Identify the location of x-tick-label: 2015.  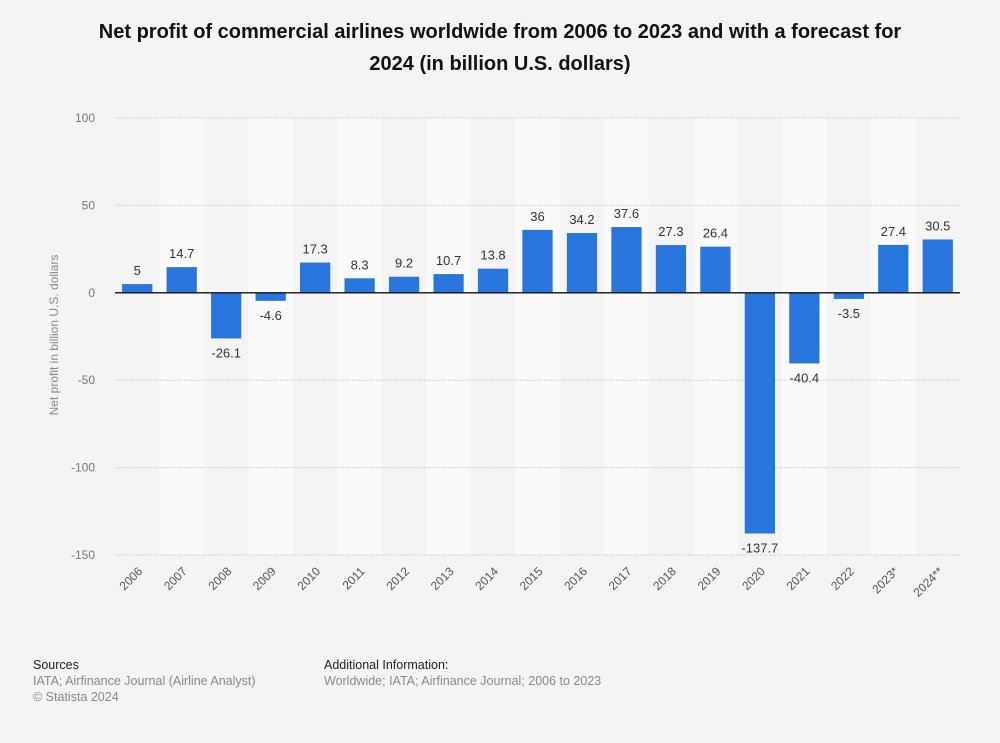
(531, 578).